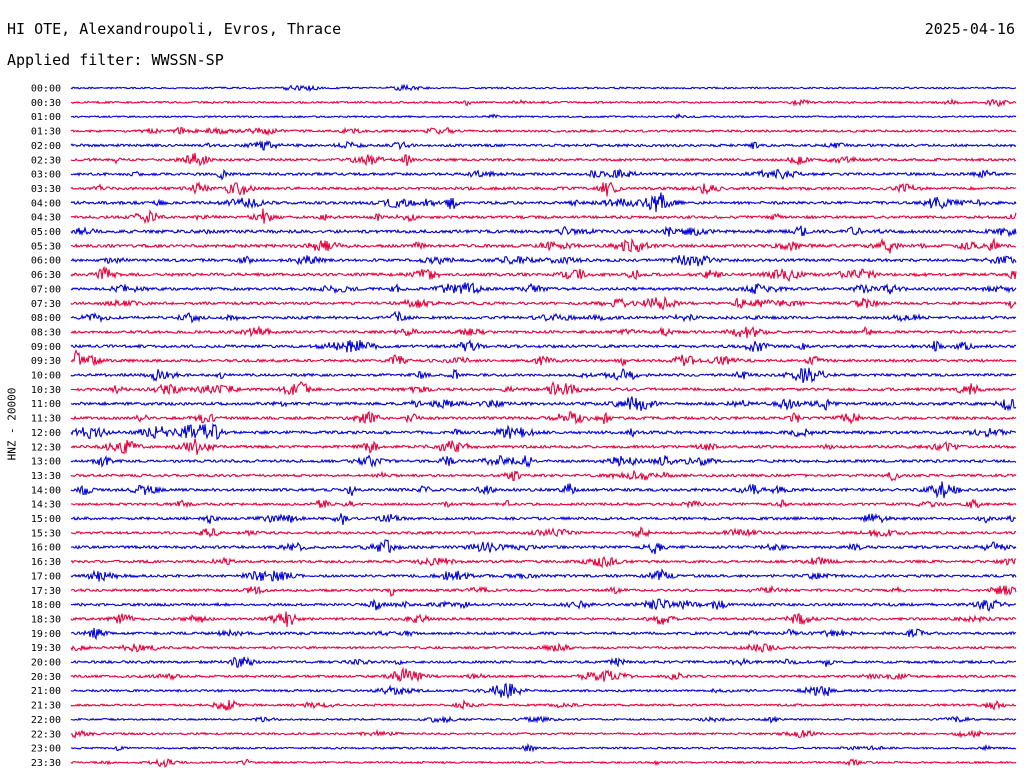  What do you see at coordinates (969, 29) in the screenshot?
I see `date-label: 2025-04-16` at bounding box center [969, 29].